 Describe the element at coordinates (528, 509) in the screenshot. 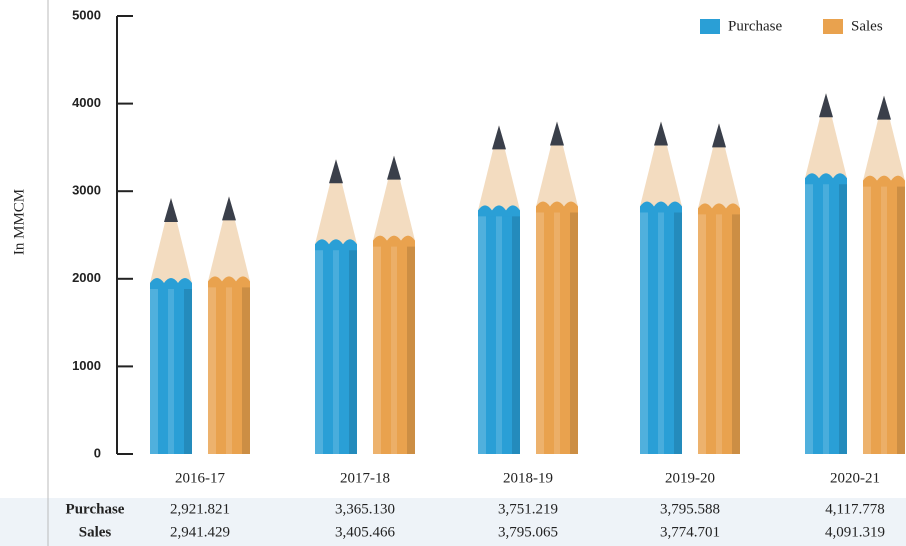

I see `value-label: 3,751.219` at that location.